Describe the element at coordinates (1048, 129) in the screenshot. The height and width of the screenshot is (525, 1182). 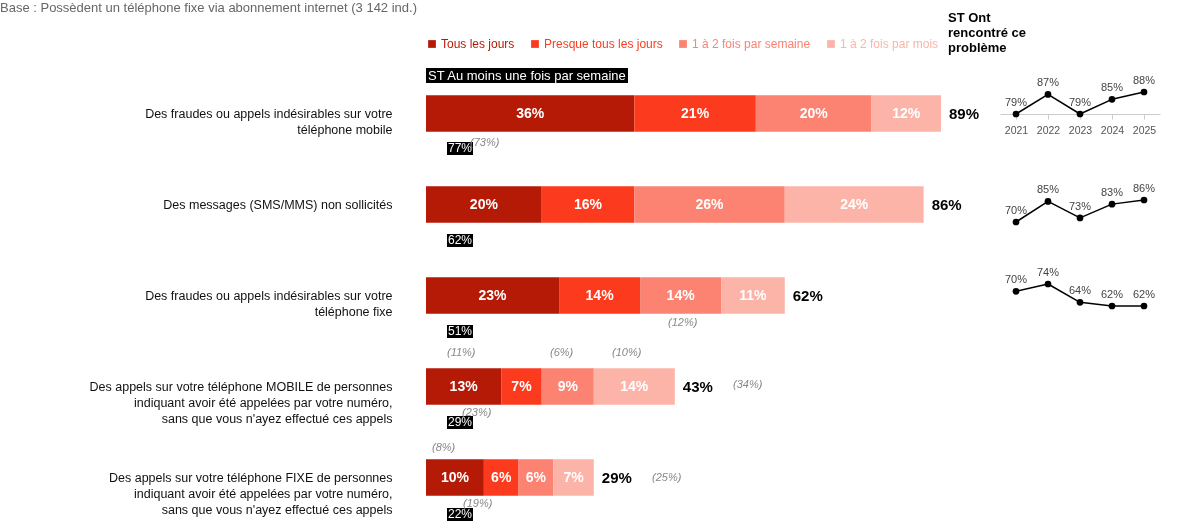
I see `x-tick-label: 2022` at that location.